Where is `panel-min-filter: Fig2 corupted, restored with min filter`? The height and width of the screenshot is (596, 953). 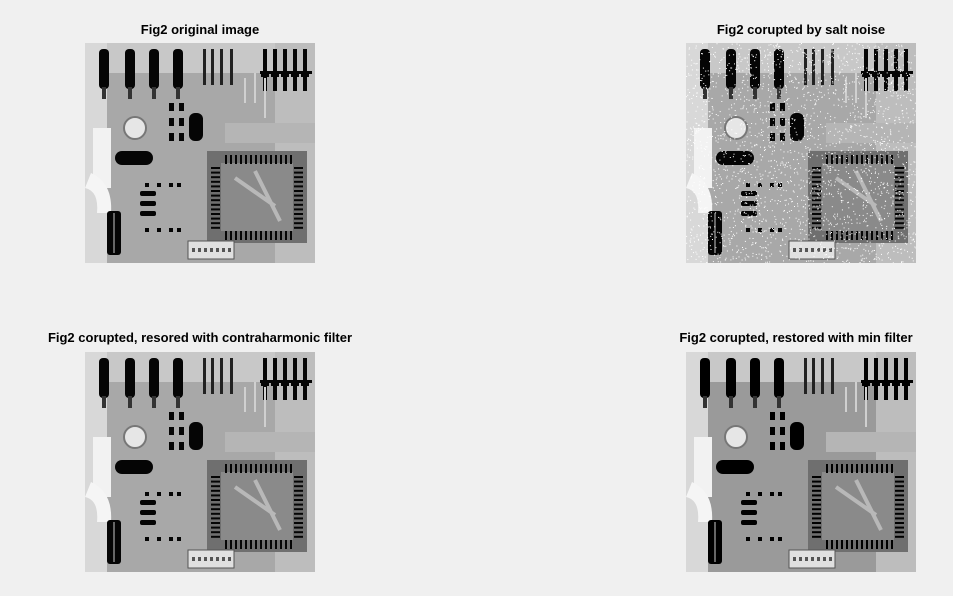 panel-min-filter: Fig2 corupted, restored with min filter is located at coordinates (797, 452).